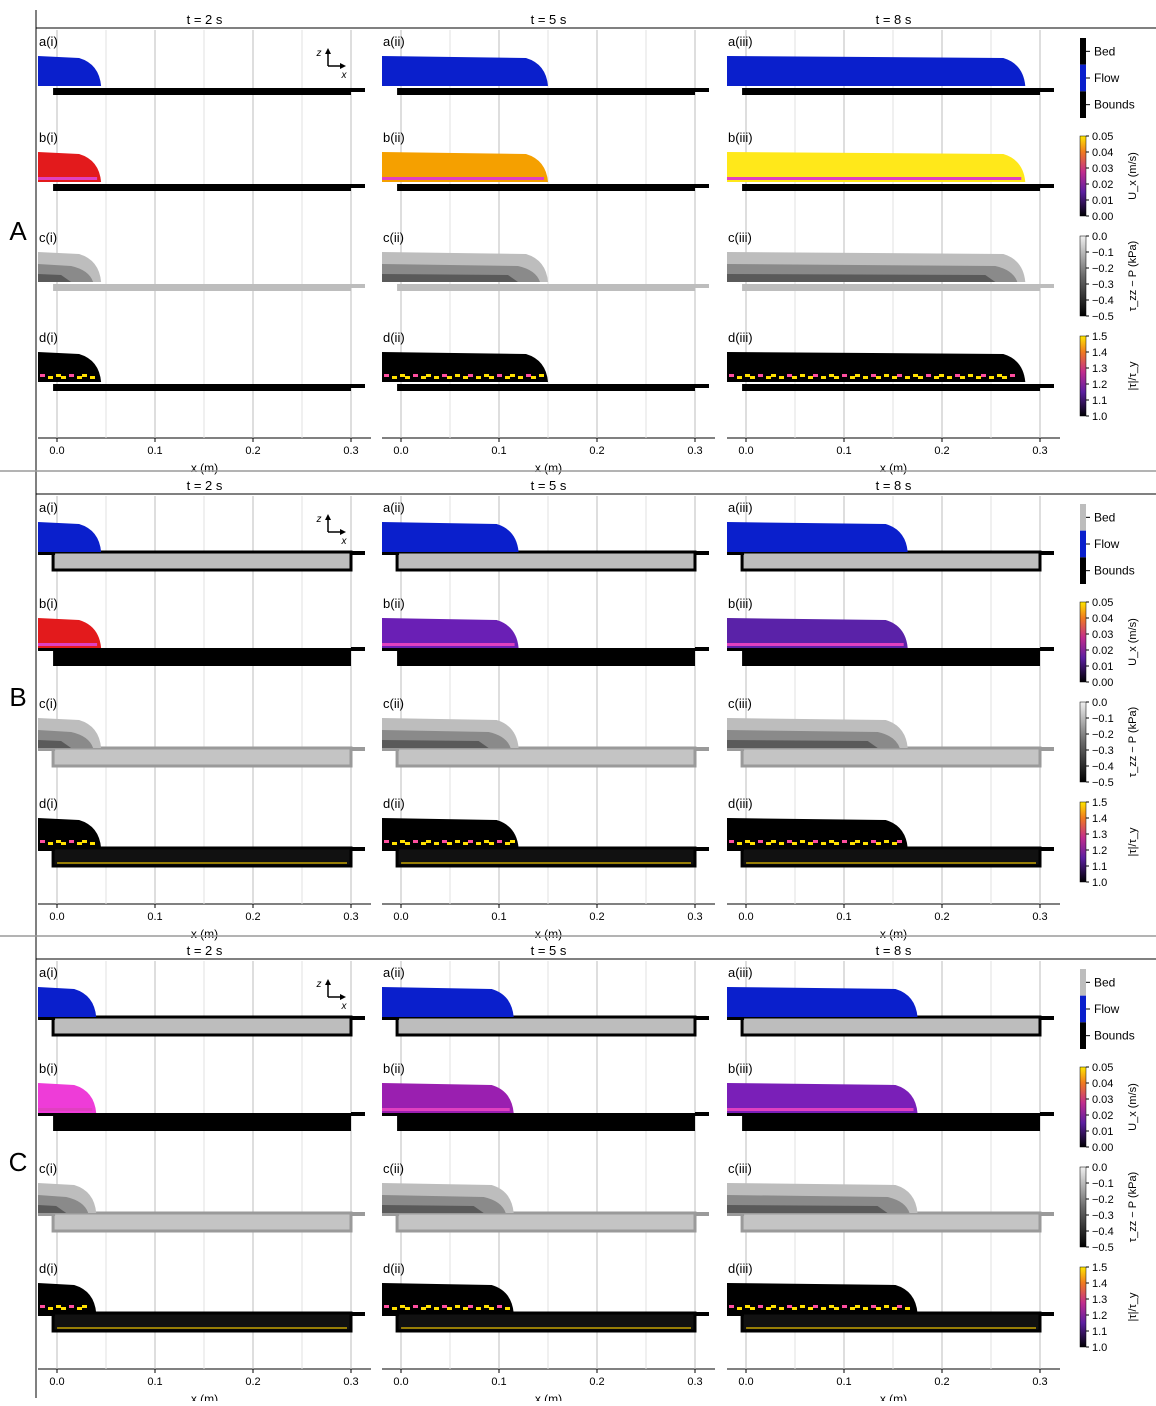 The image size is (1156, 1406). What do you see at coordinates (1133, 376) in the screenshot?
I see `colorbar-label: |τ|/τ_y` at bounding box center [1133, 376].